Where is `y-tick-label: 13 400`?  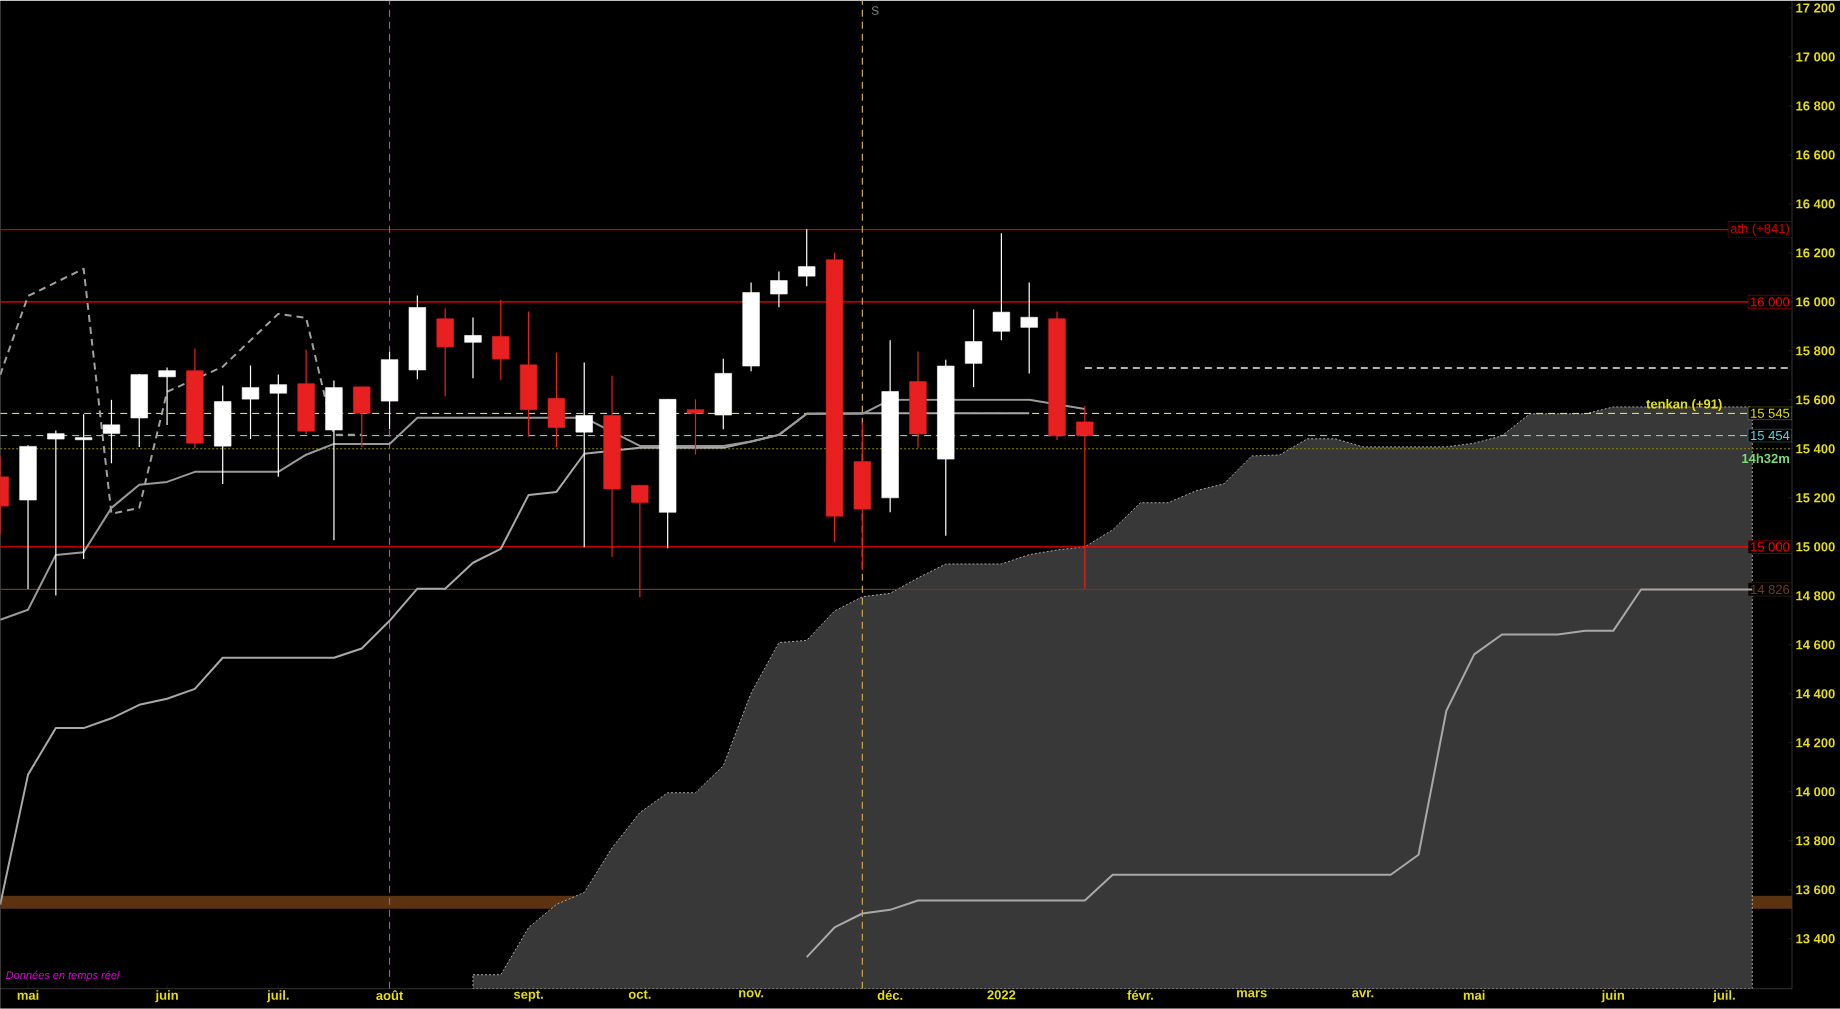 y-tick-label: 13 400 is located at coordinates (1815, 939).